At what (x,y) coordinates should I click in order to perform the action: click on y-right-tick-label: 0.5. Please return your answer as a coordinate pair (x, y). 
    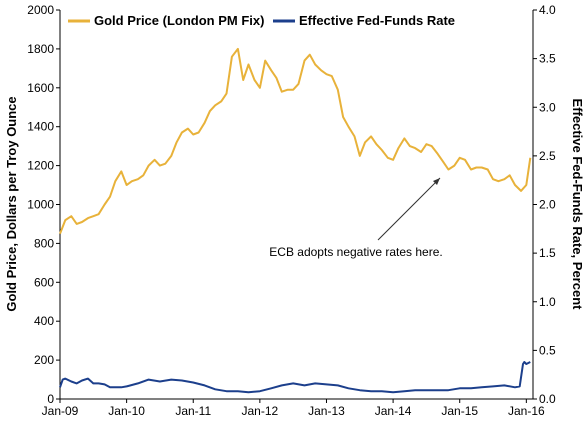
    Looking at the image, I should click on (547, 350).